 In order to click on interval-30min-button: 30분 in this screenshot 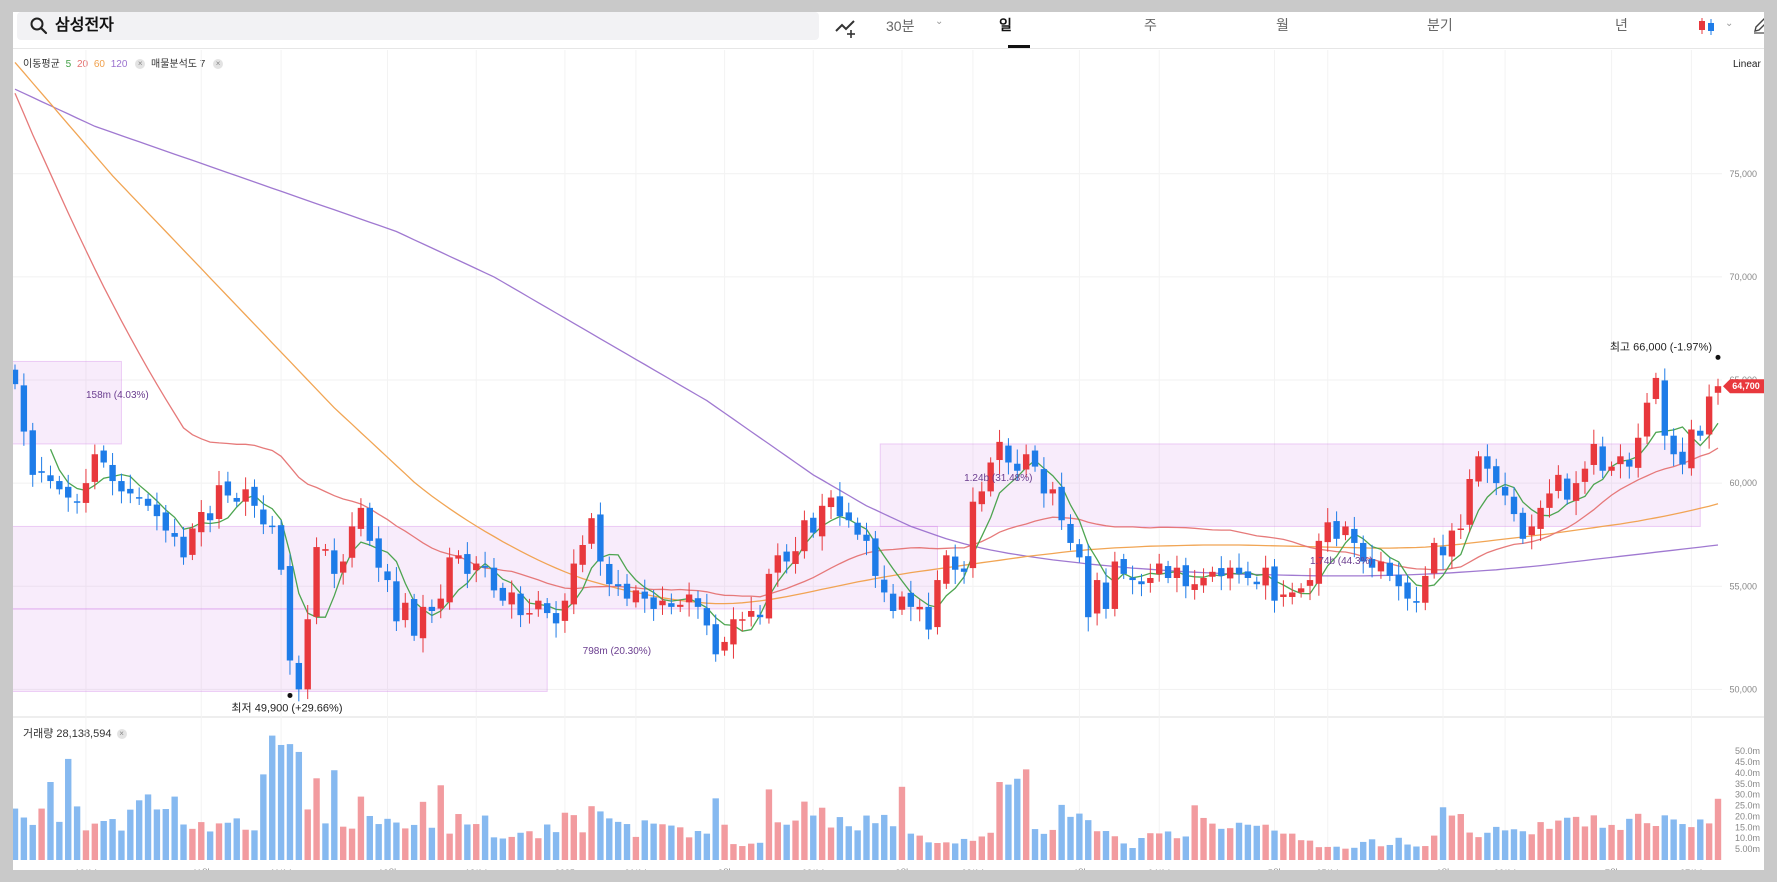, I will do `click(900, 26)`.